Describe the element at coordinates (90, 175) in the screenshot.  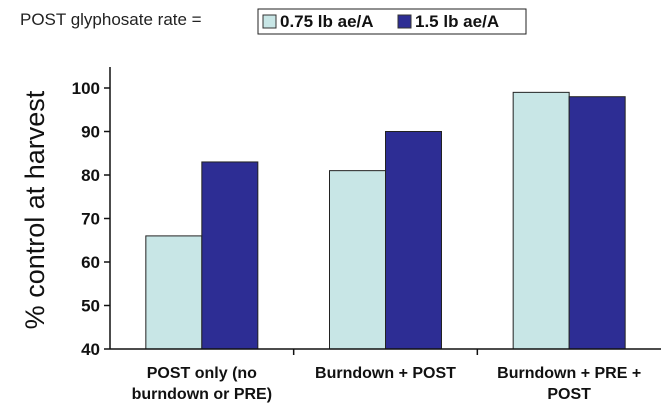
I see `y-tick-label: 80` at that location.